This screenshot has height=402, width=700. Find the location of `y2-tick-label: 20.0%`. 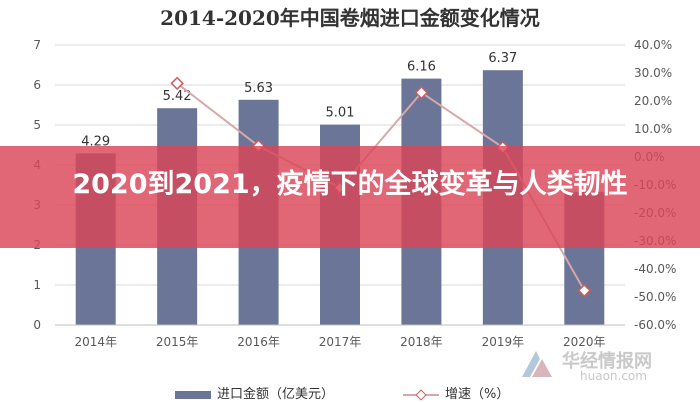

y2-tick-label: 20.0% is located at coordinates (653, 101).